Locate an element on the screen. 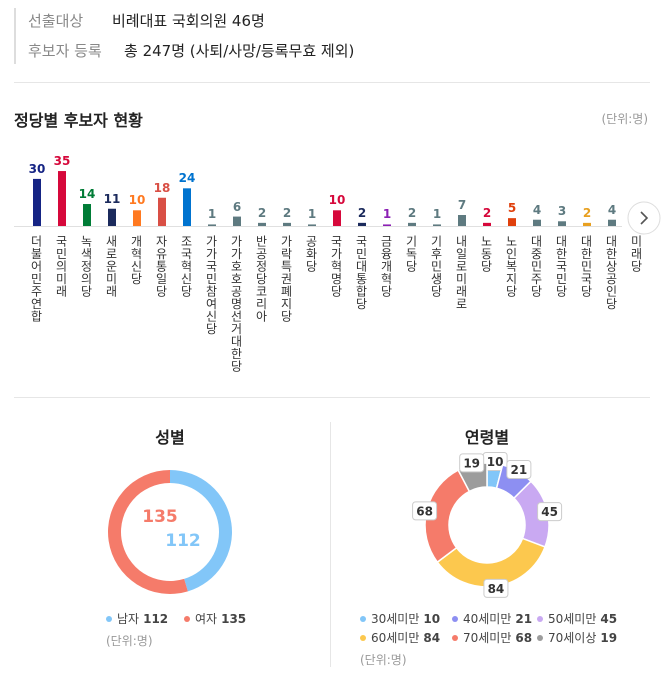  party-name: 국민의미래 is located at coordinates (61, 266).